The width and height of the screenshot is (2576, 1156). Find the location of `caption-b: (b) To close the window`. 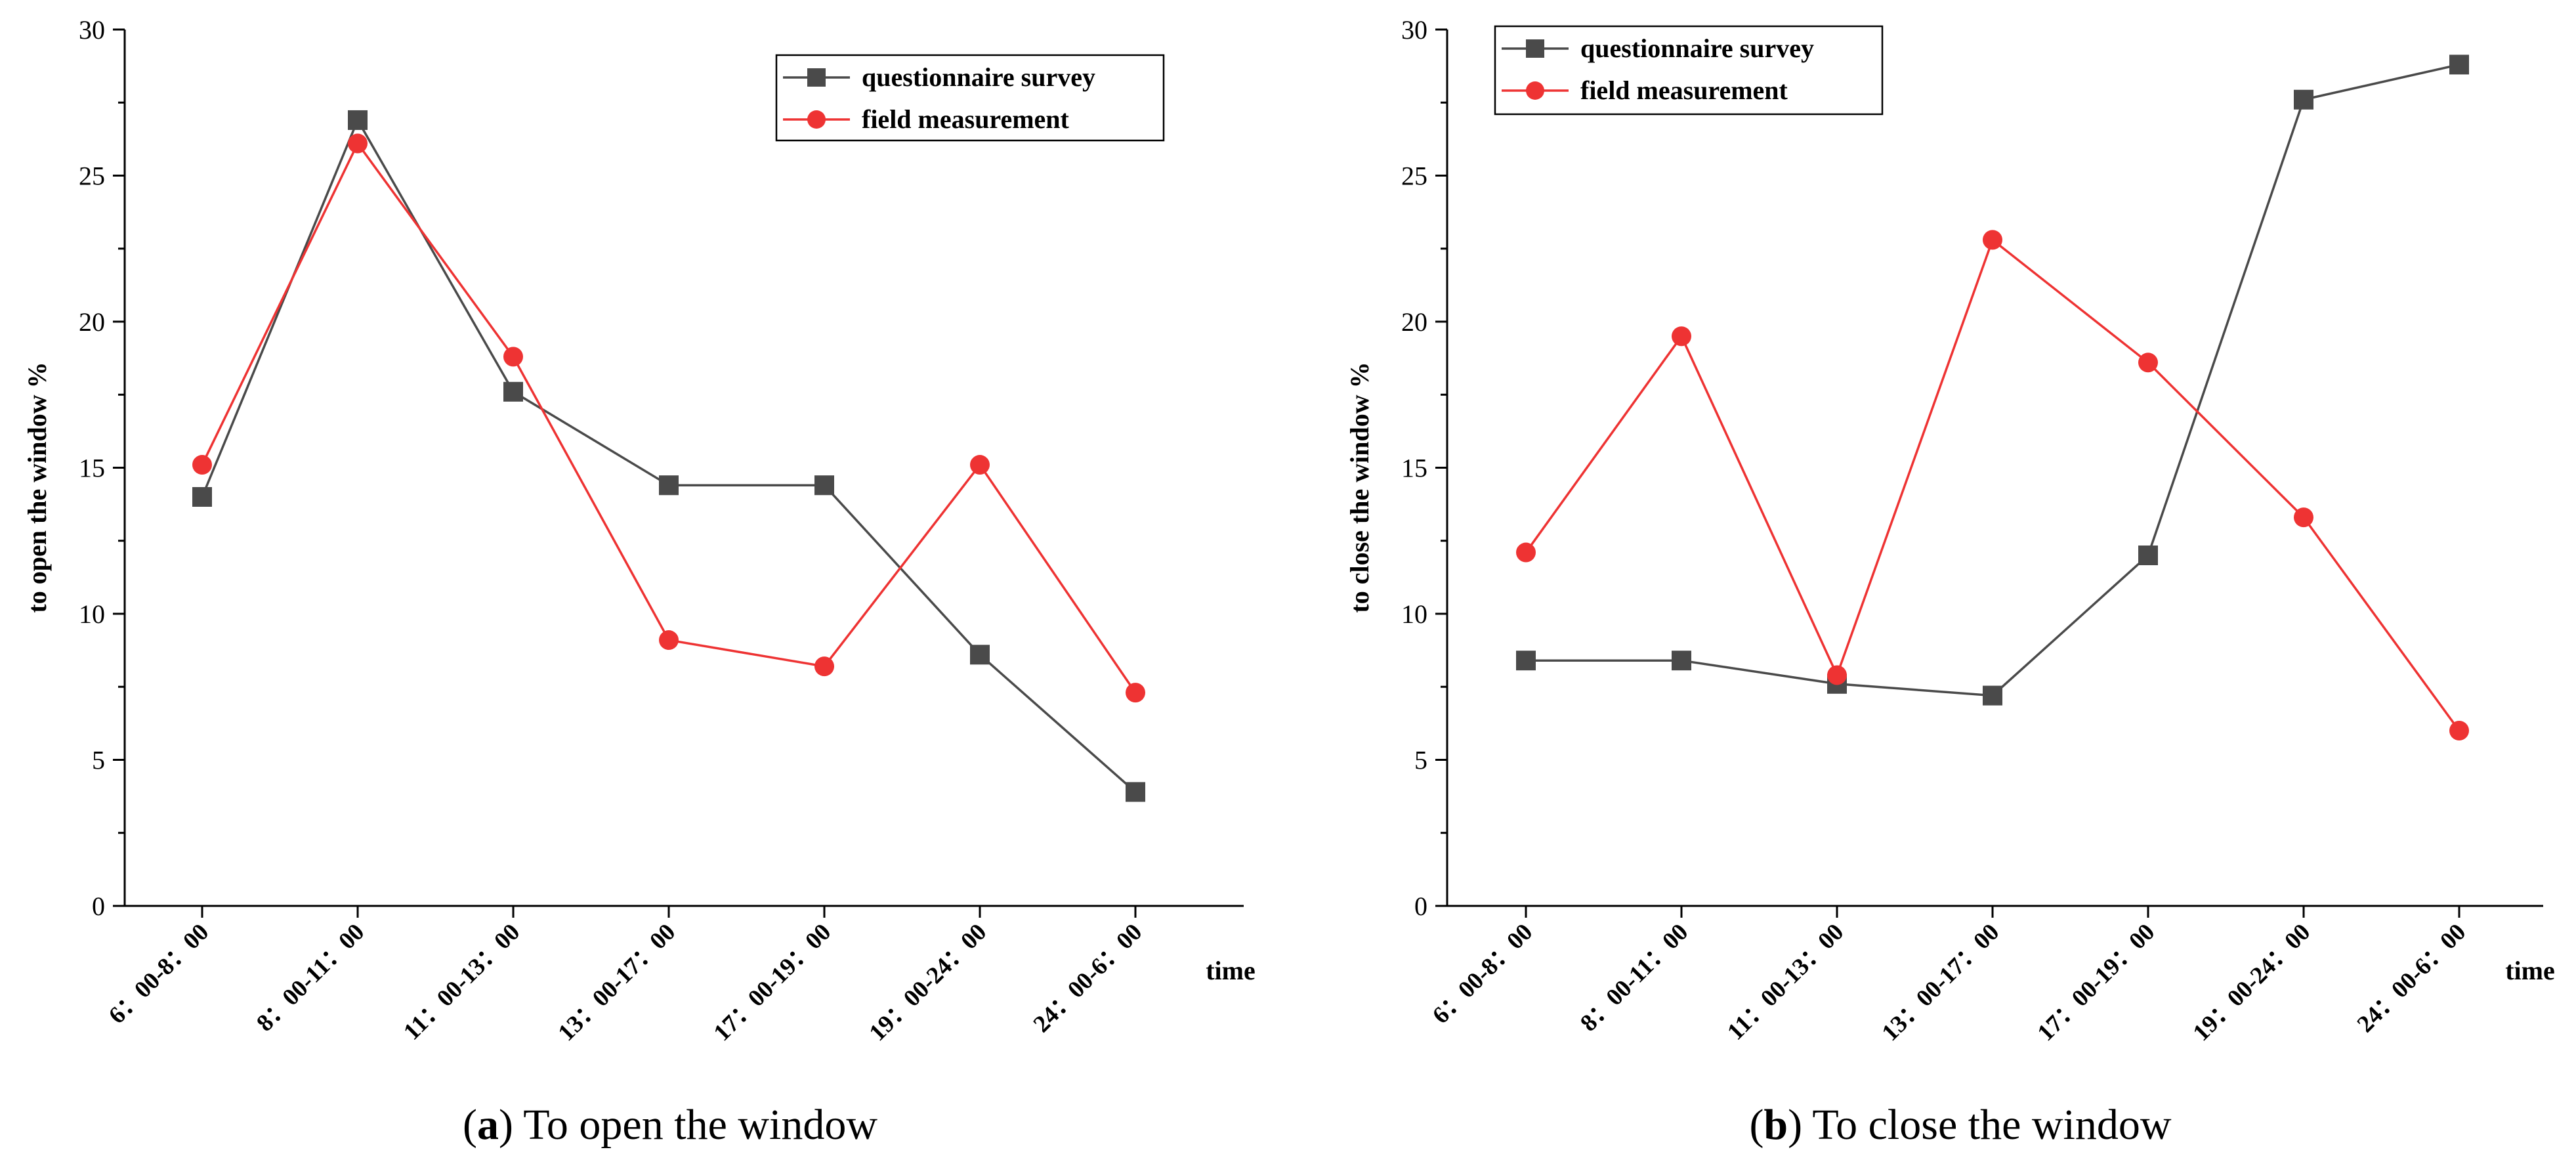

caption-b: (b) To close the window is located at coordinates (1960, 1125).